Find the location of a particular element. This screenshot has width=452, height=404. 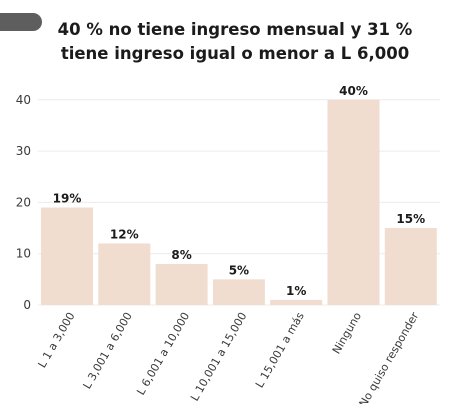

data-label-4: 1% is located at coordinates (296, 291).